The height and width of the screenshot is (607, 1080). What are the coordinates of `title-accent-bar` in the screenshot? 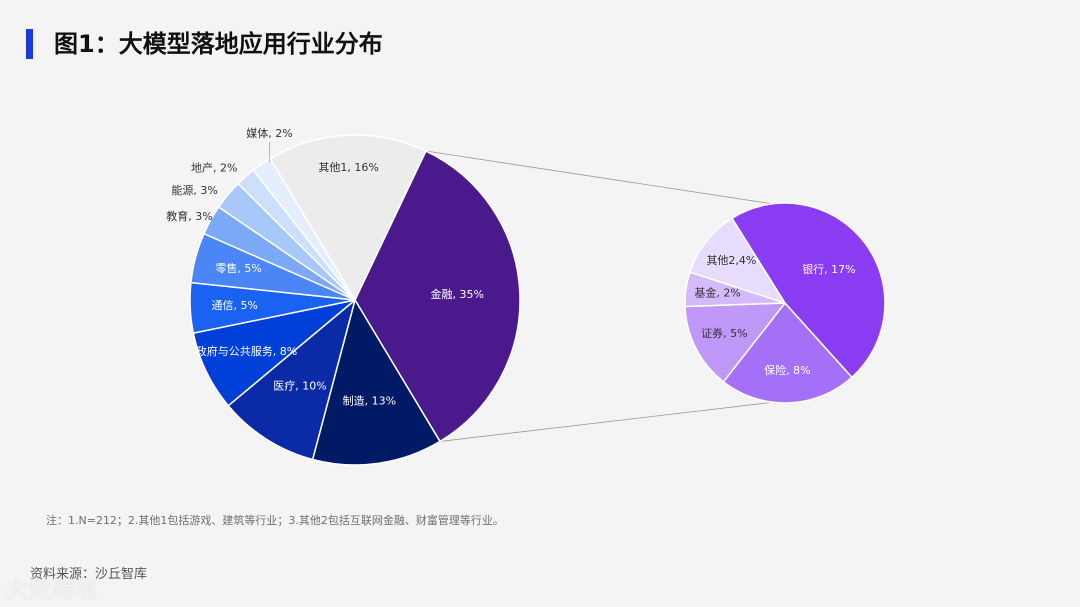 It's located at (29, 44).